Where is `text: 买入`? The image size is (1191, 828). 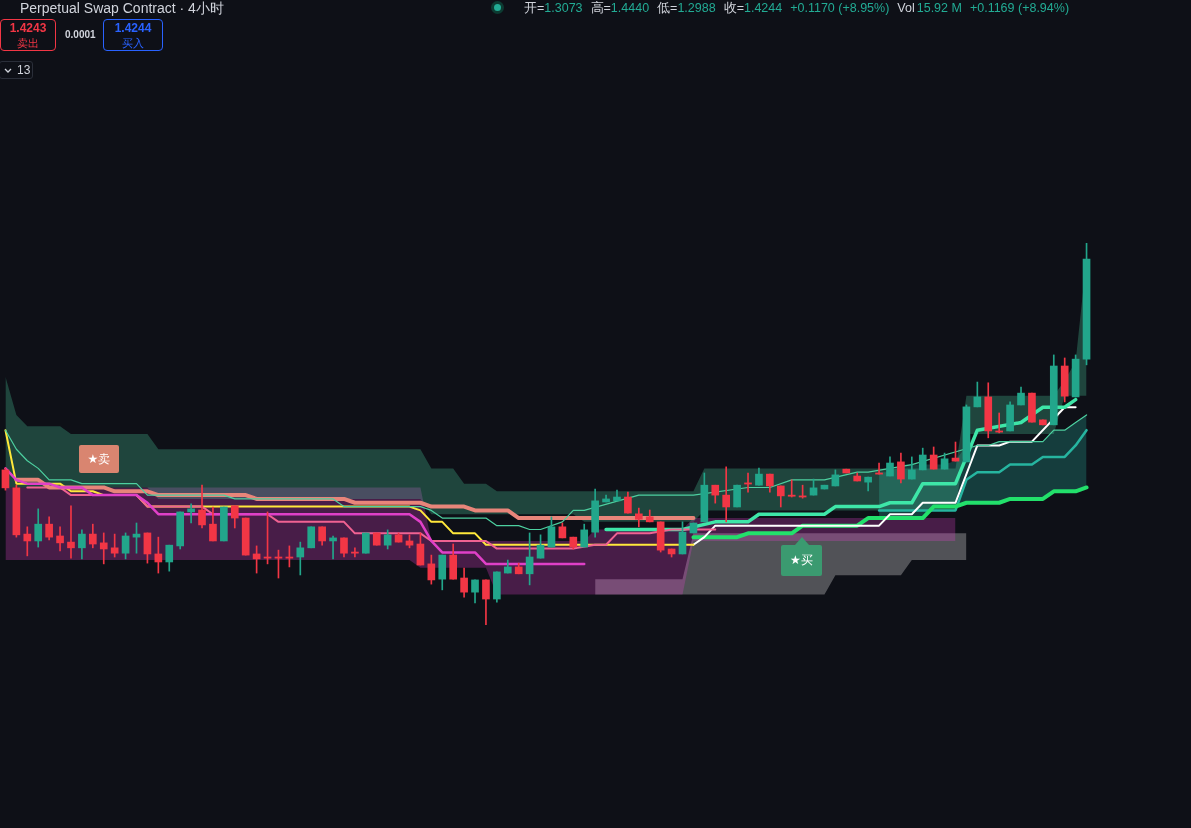 text: 买入 is located at coordinates (133, 43).